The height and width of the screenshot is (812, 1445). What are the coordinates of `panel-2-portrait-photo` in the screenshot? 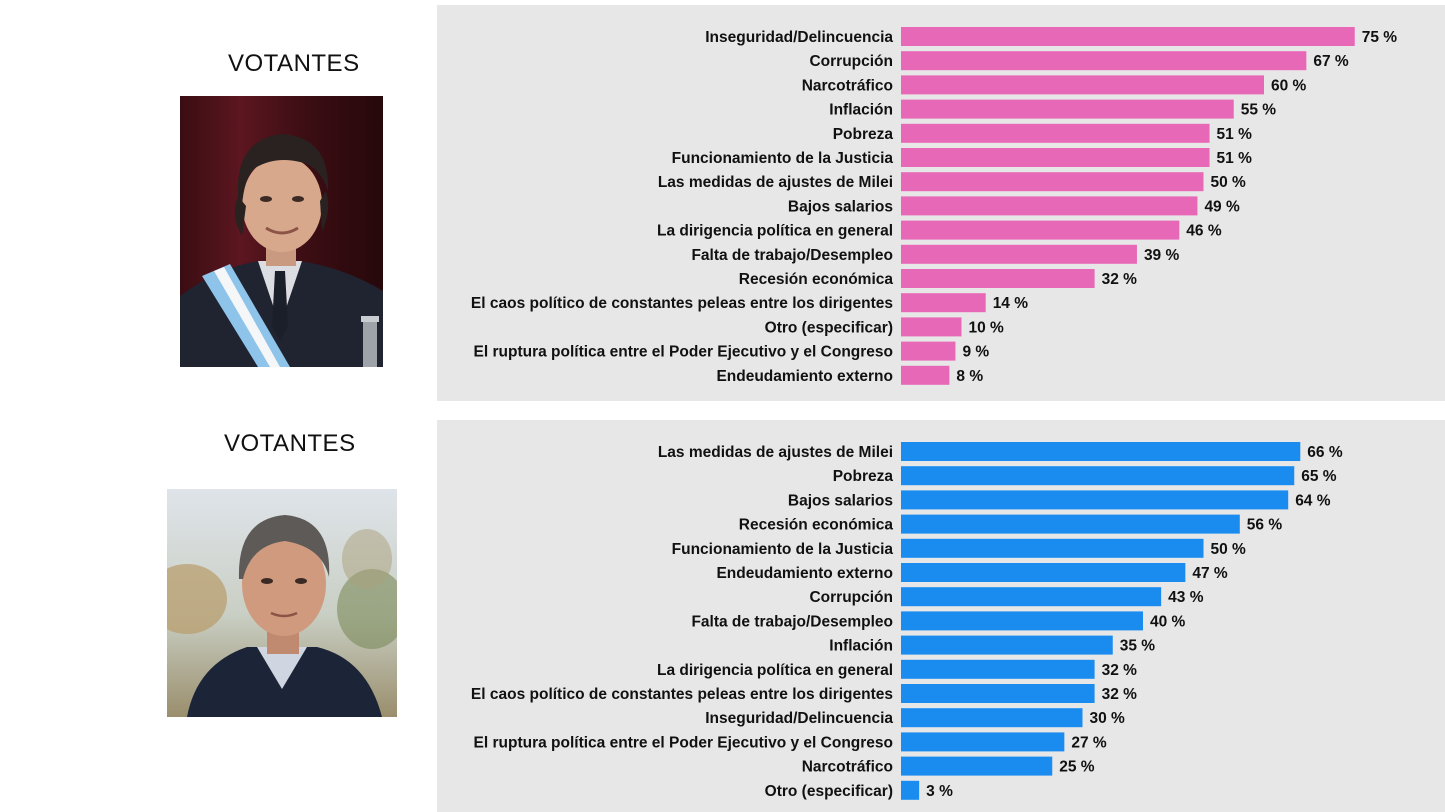 It's located at (282, 603).